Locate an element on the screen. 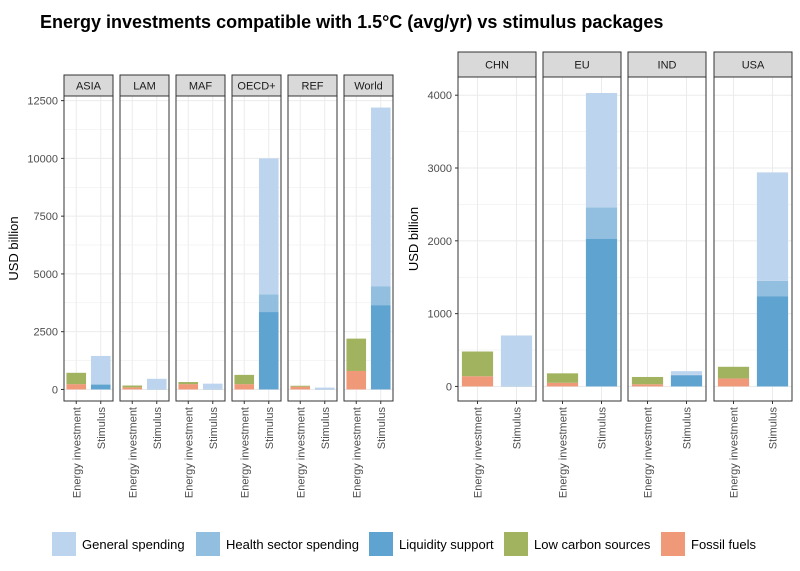 The height and width of the screenshot is (571, 800). legend-label: Fossil fuels is located at coordinates (724, 544).